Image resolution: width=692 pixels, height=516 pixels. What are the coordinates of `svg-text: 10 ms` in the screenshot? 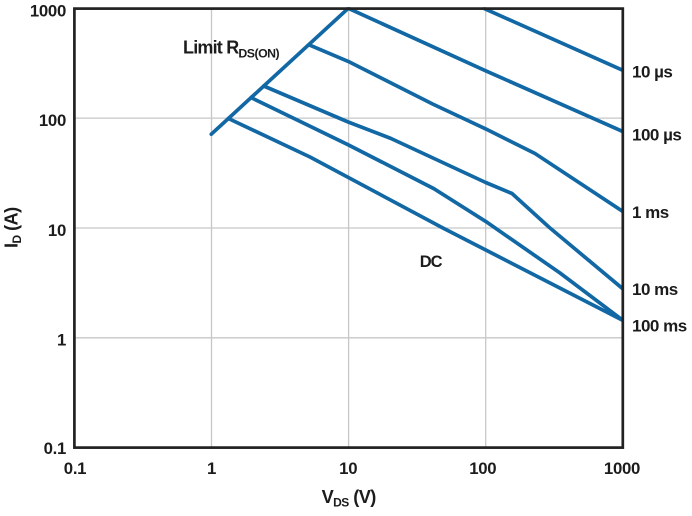 It's located at (655, 289).